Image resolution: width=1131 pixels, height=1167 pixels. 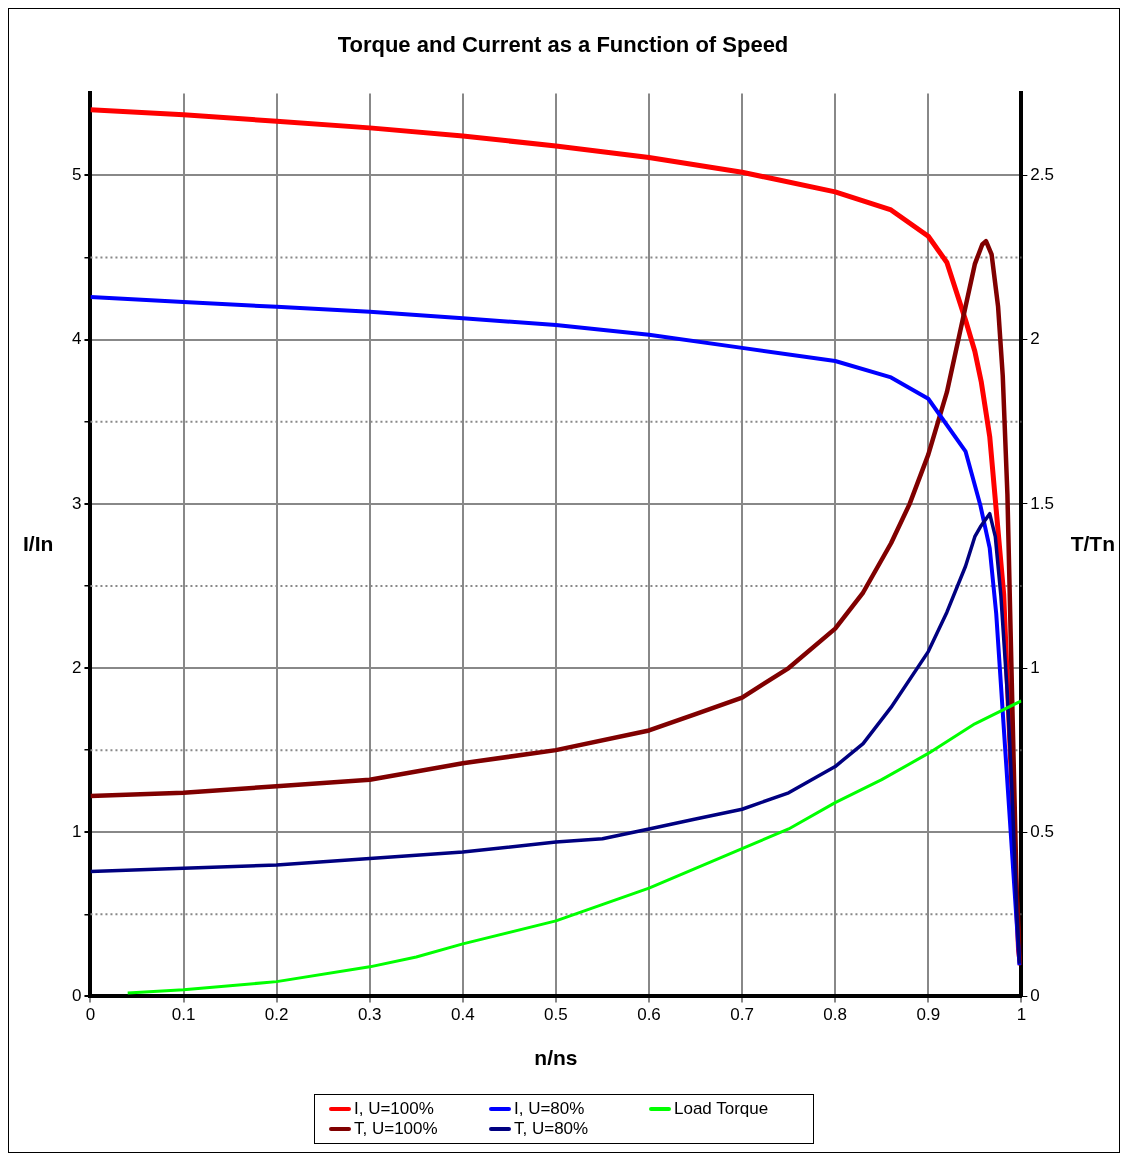 I want to click on x-tick-label: 0.6, so click(x=649, y=1015).